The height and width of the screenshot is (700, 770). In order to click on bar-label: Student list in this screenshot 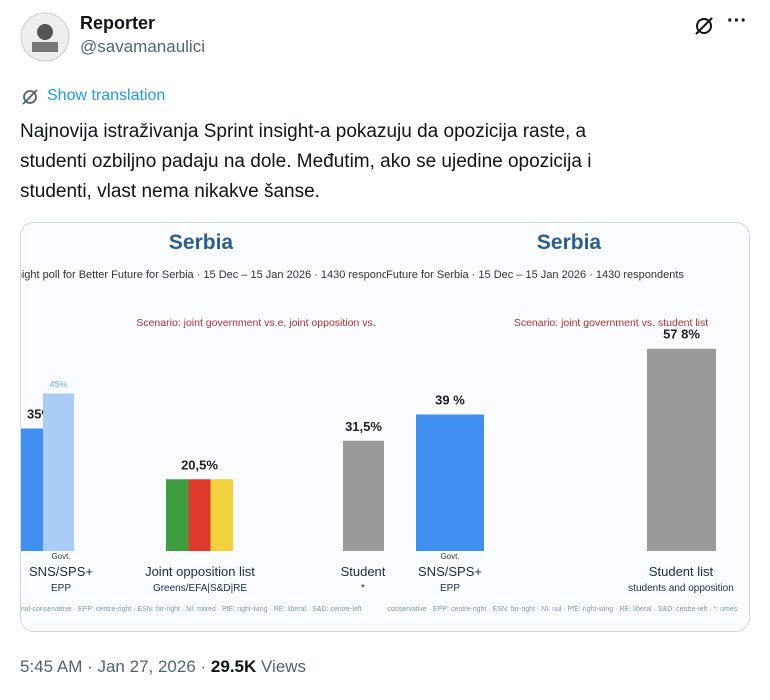, I will do `click(681, 571)`.